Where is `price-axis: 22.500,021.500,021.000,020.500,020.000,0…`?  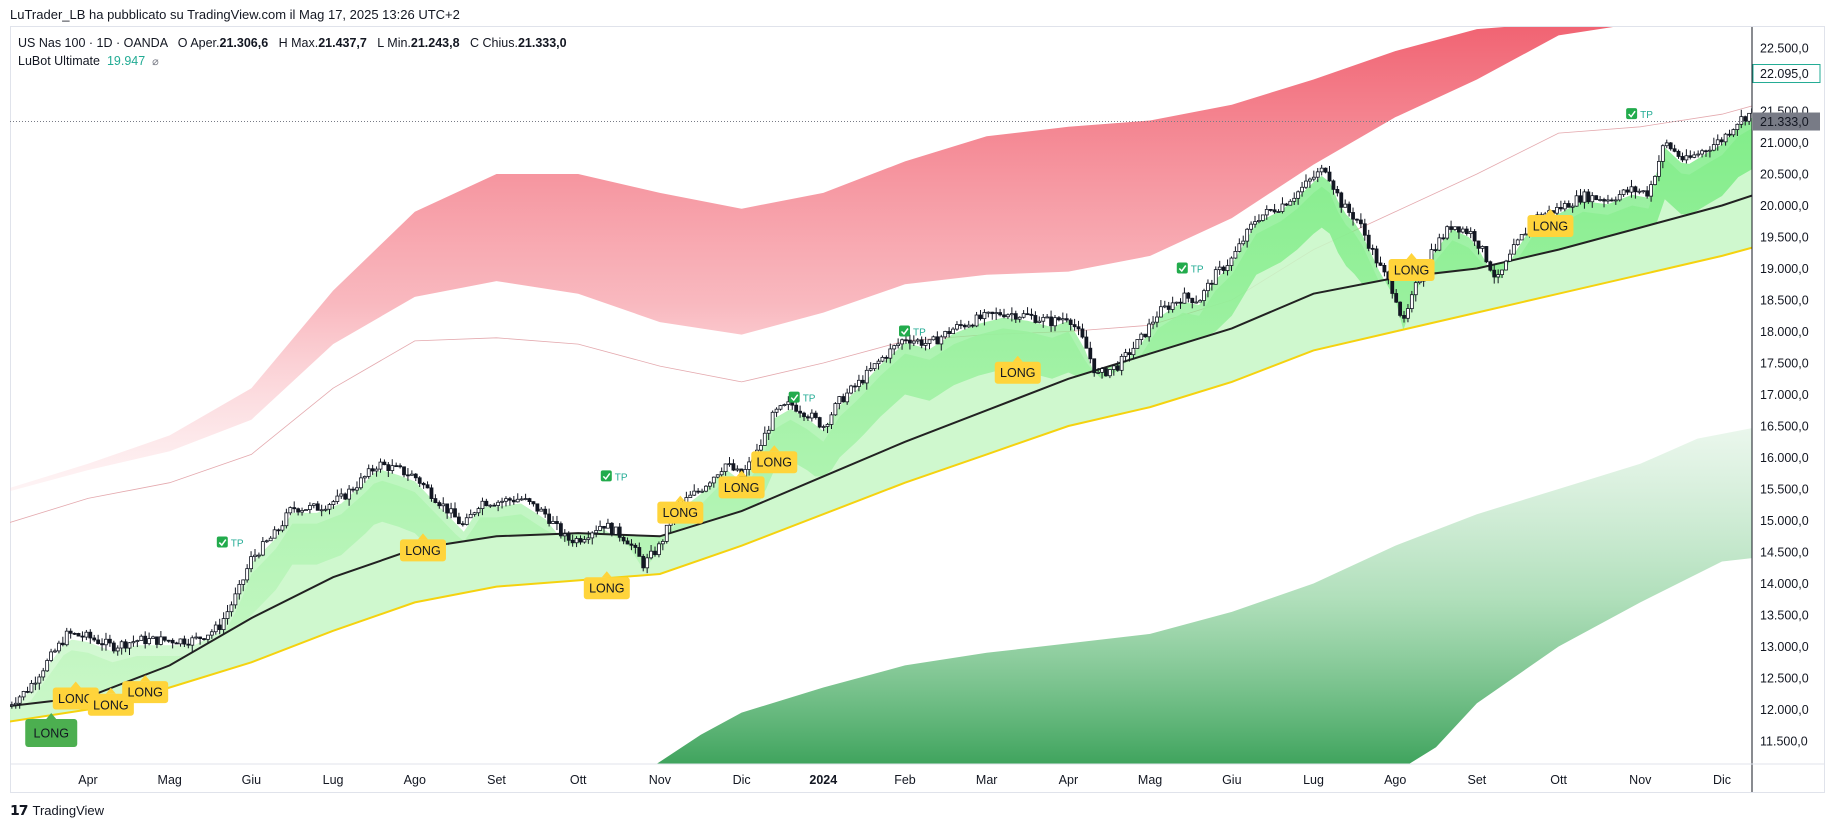
price-axis: 22.500,021.500,021.000,020.500,020.000,0… is located at coordinates (1786, 409).